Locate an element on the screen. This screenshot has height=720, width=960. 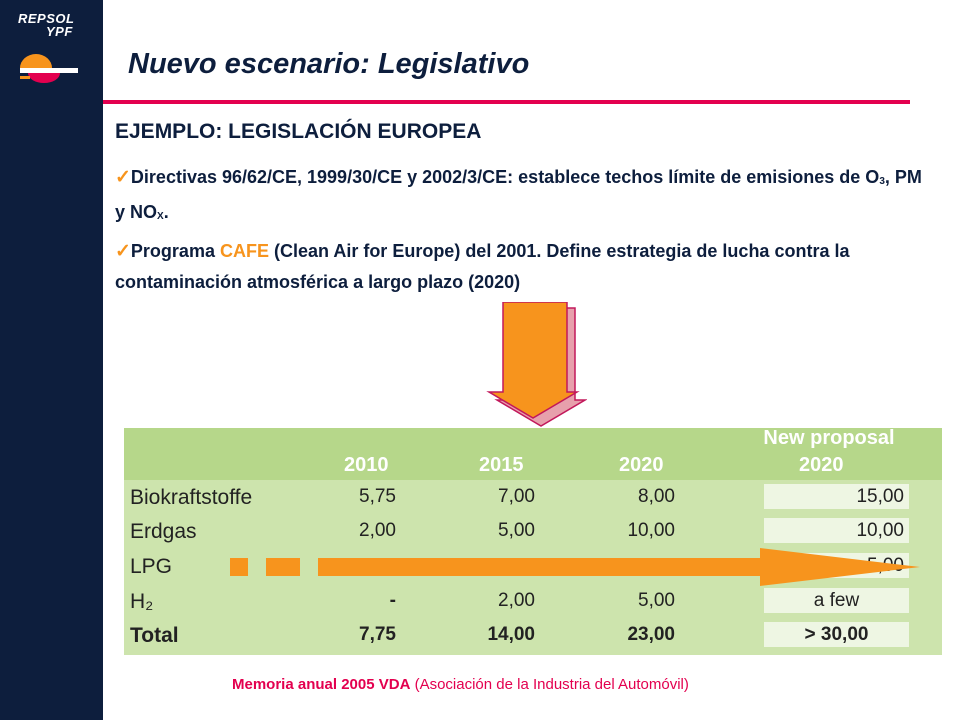
row-label: Biokraftstoffe is located at coordinates (191, 497).